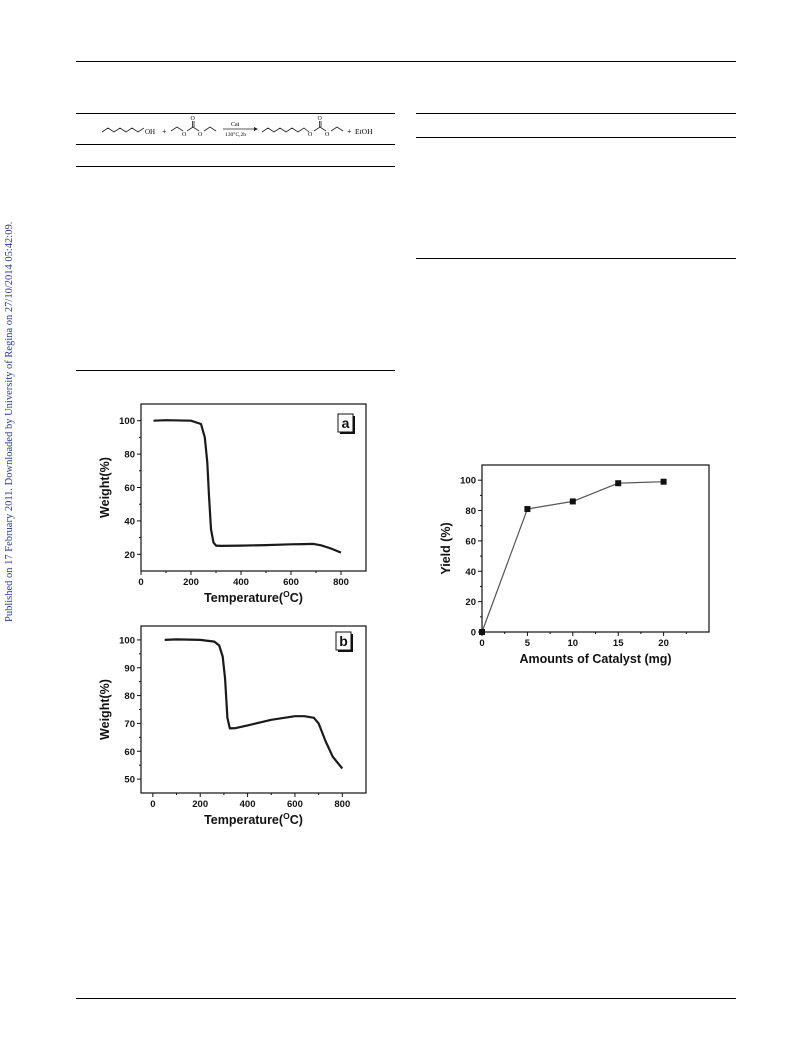 This screenshot has width=793, height=1039. What do you see at coordinates (327, 135) in the screenshot?
I see `product-o-right: O` at bounding box center [327, 135].